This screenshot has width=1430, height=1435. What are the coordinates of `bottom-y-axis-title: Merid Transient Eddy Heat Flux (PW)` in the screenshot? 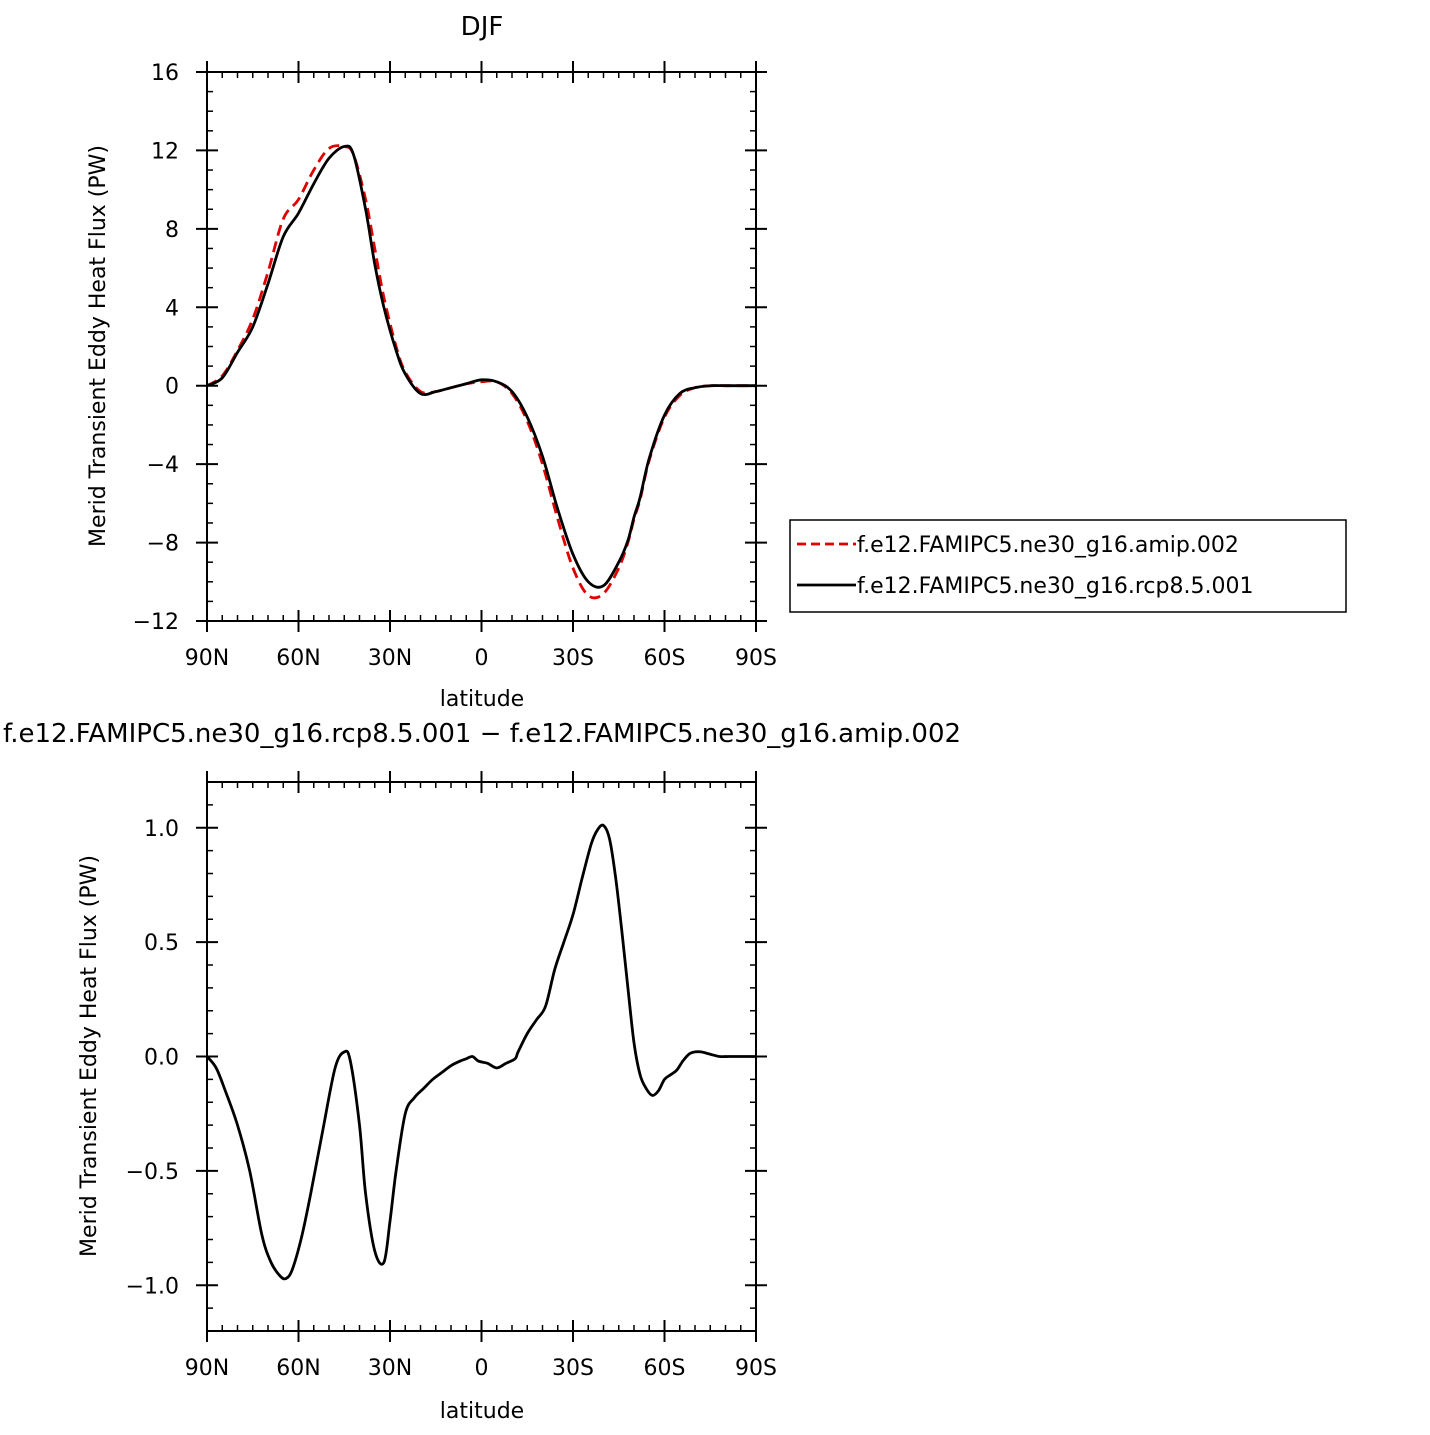 It's located at (89, 1056).